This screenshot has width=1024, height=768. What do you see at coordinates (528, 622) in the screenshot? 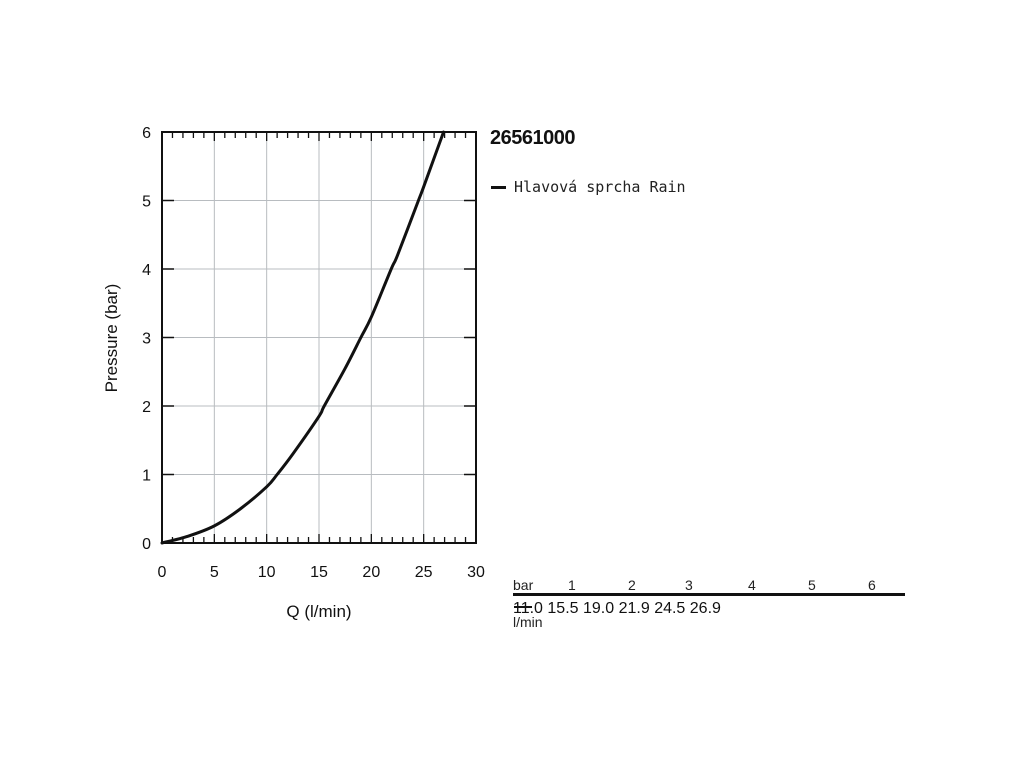
I see `flow-unit-label: l/min` at bounding box center [528, 622].